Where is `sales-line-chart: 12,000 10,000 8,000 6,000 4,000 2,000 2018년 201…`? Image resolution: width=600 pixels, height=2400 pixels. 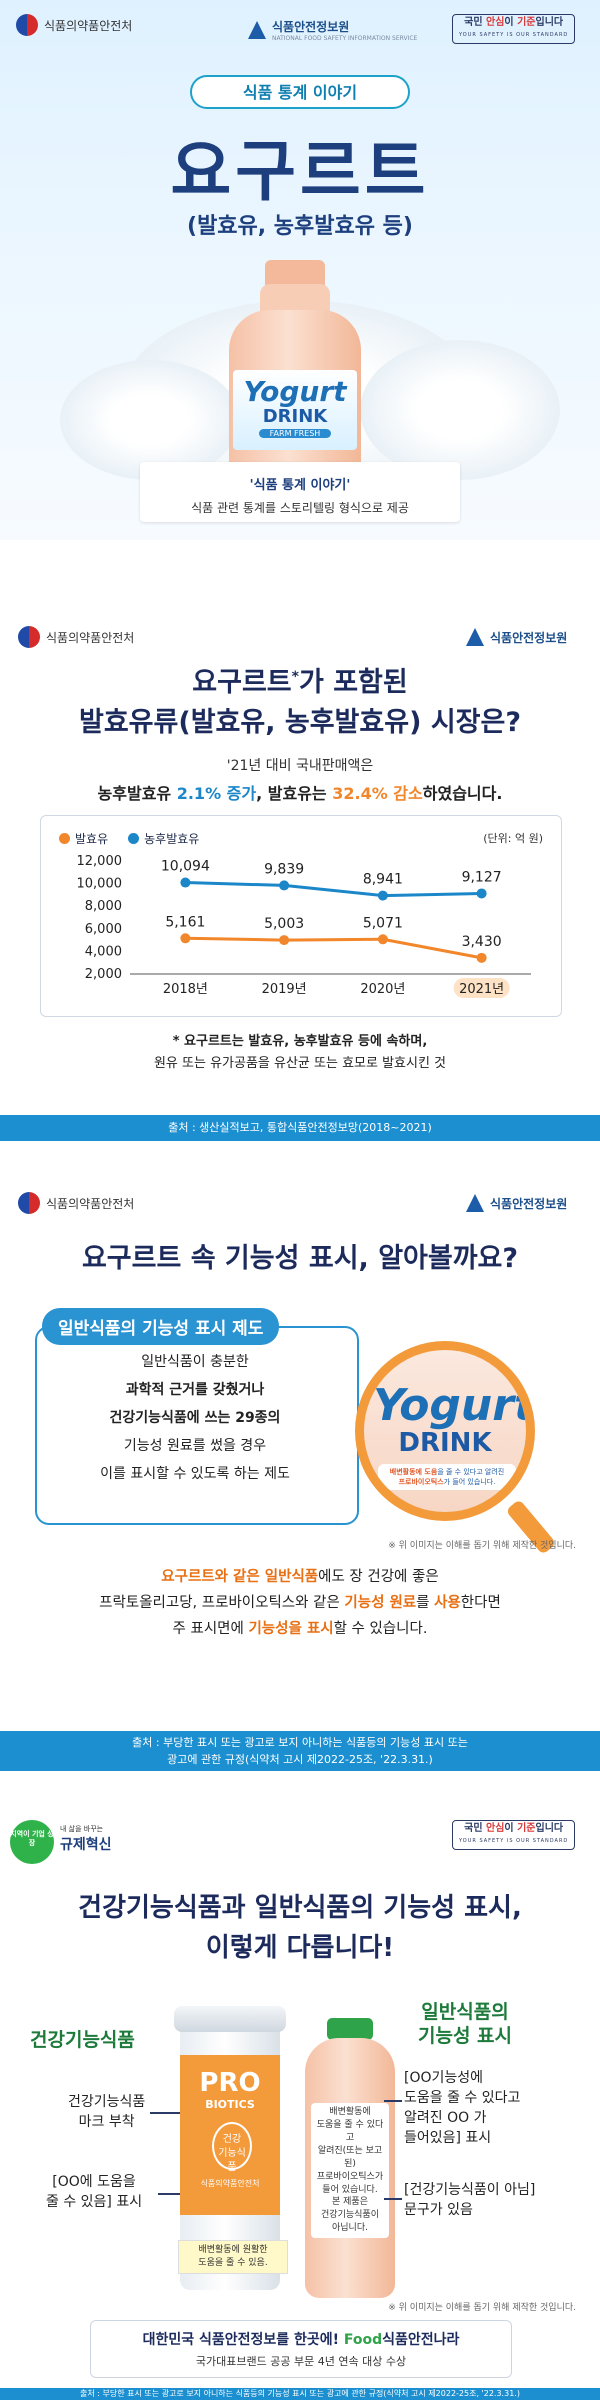 sales-line-chart: 12,000 10,000 8,000 6,000 4,000 2,000 2018년 201… is located at coordinates (304, 926).